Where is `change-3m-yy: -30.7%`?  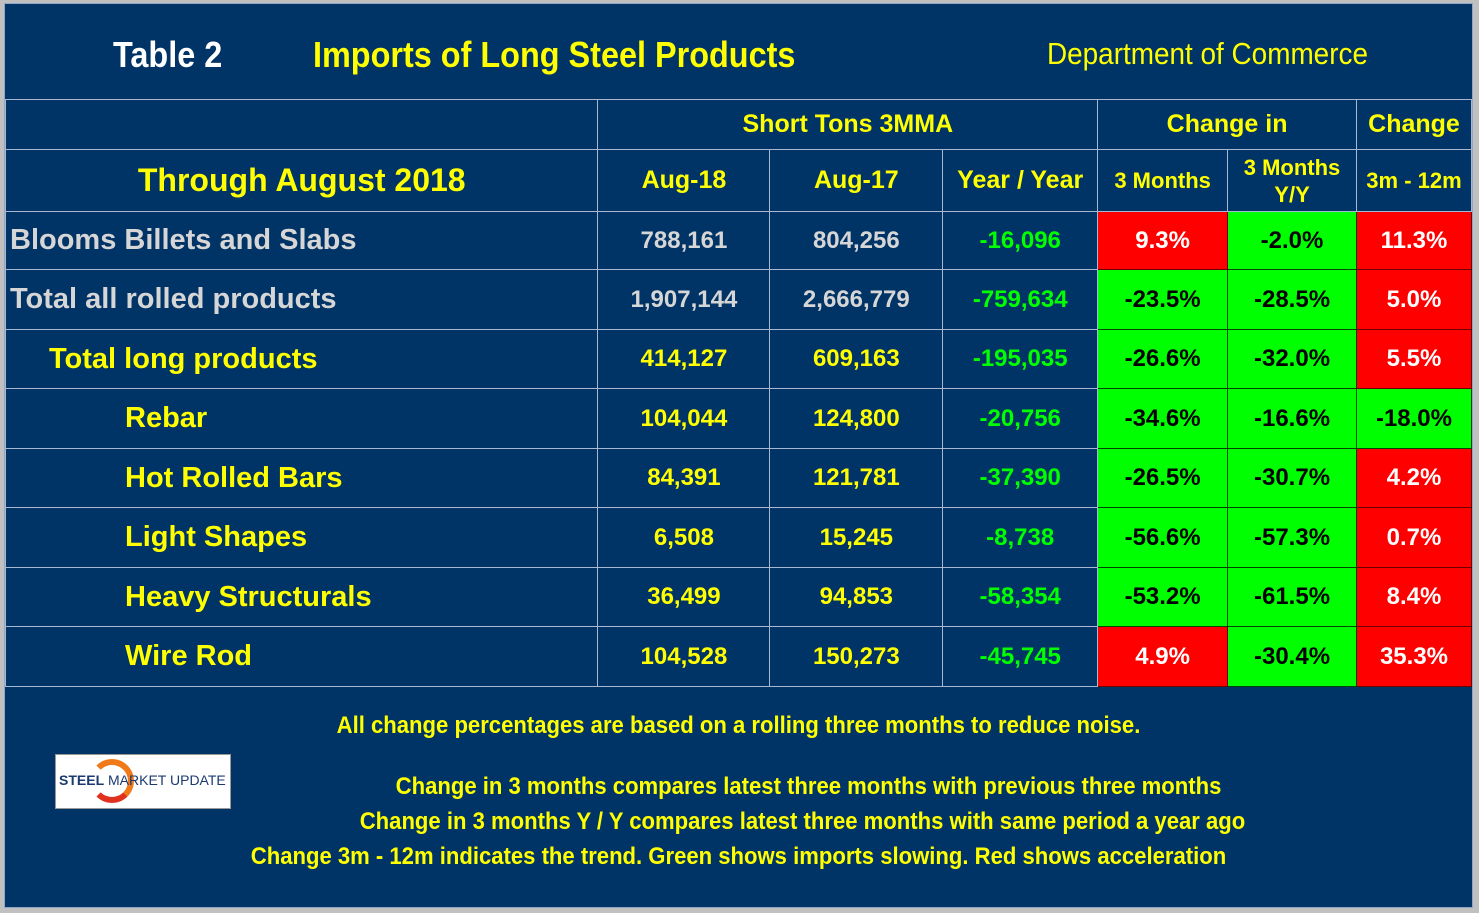
change-3m-yy: -30.7% is located at coordinates (1292, 478).